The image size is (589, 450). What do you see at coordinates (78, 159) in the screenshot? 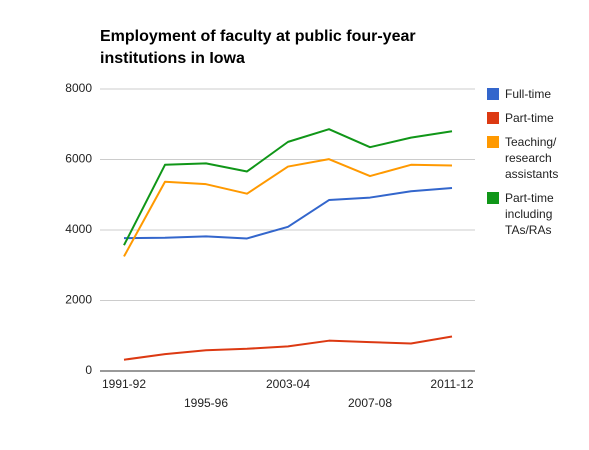
I see `y-tick-label: 6000` at bounding box center [78, 159].